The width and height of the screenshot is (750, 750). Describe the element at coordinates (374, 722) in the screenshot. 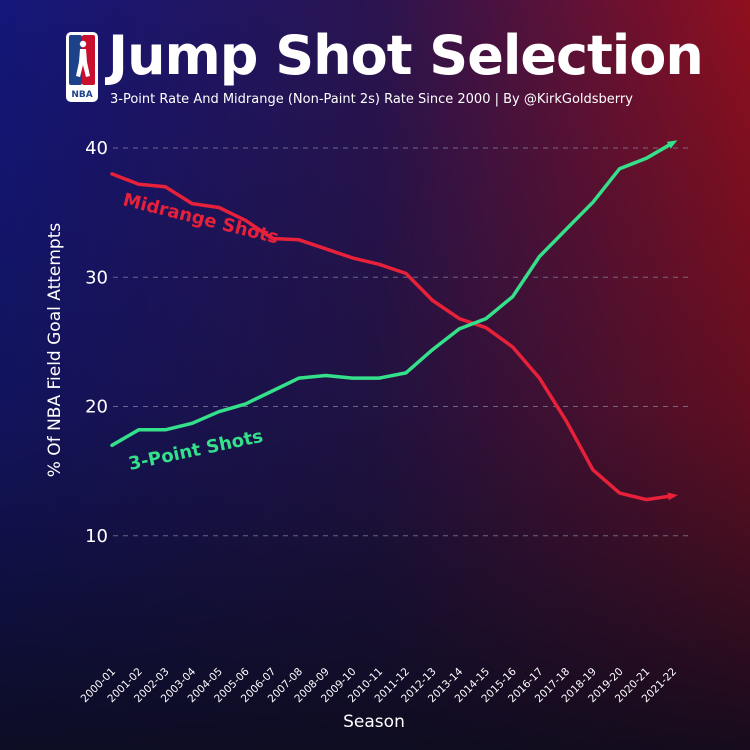

I see `x-axis-label: Season` at that location.